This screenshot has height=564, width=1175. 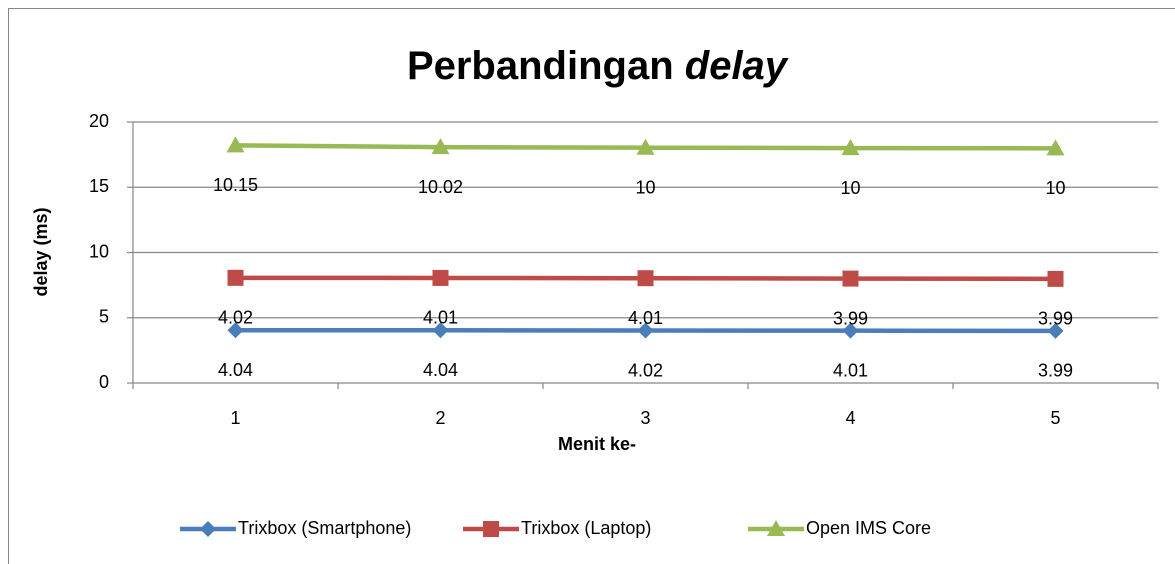 What do you see at coordinates (99, 186) in the screenshot?
I see `y-tick-label: 15` at bounding box center [99, 186].